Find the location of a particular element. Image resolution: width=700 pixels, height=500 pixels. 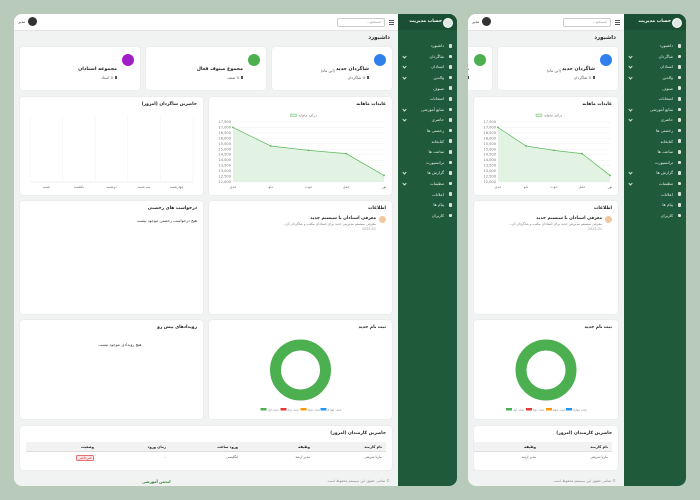

area is located at coordinates (308, 154).